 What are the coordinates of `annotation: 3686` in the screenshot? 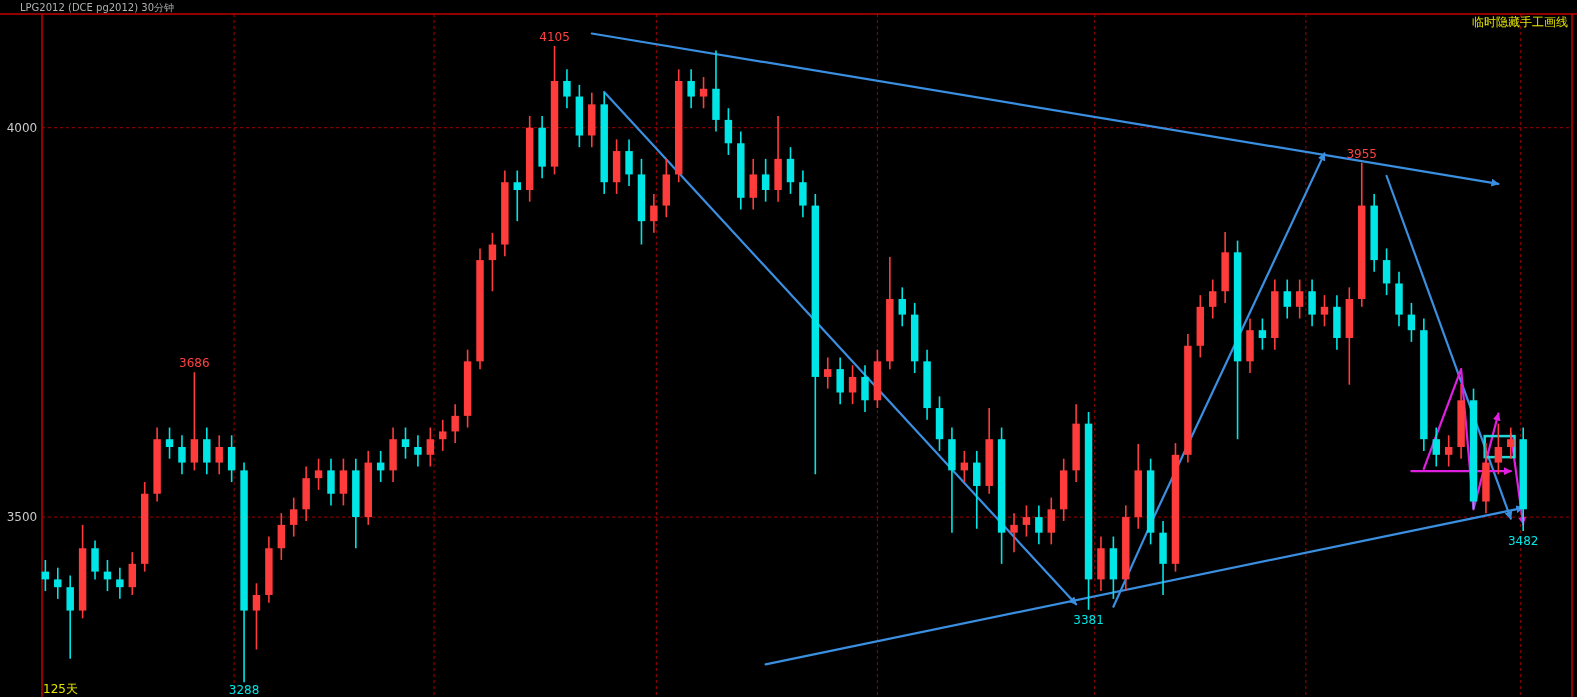 It's located at (194, 363).